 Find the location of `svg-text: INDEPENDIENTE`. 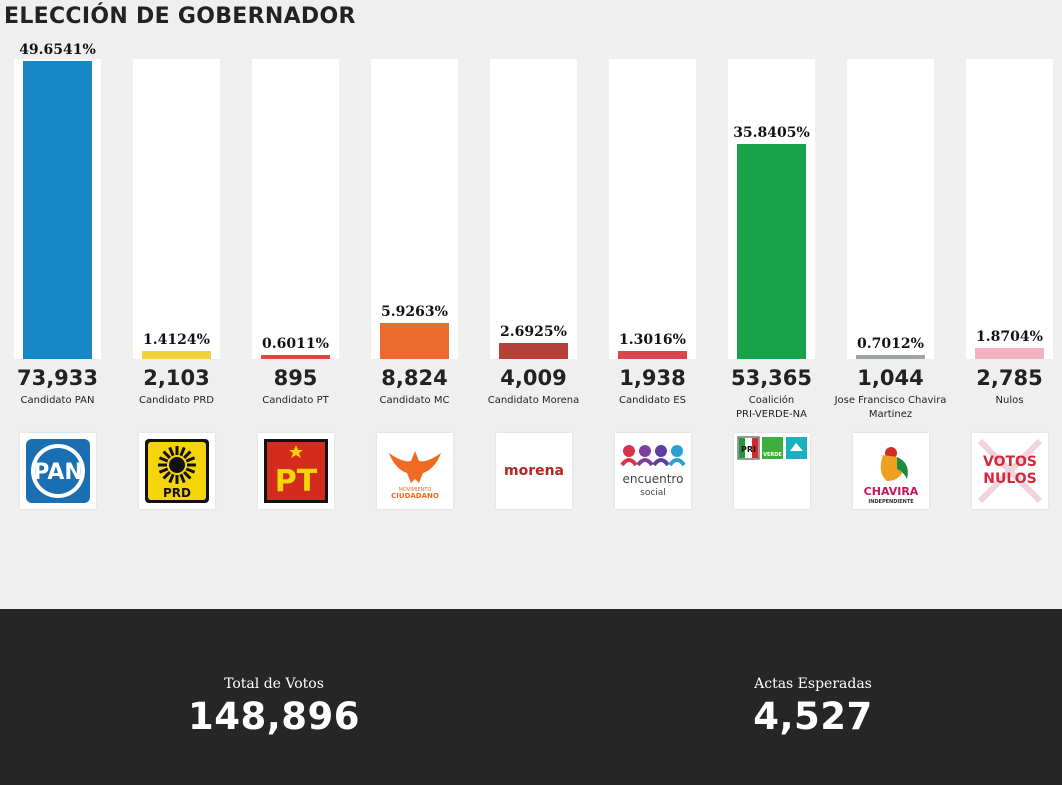

svg-text: INDEPENDIENTE is located at coordinates (891, 502).